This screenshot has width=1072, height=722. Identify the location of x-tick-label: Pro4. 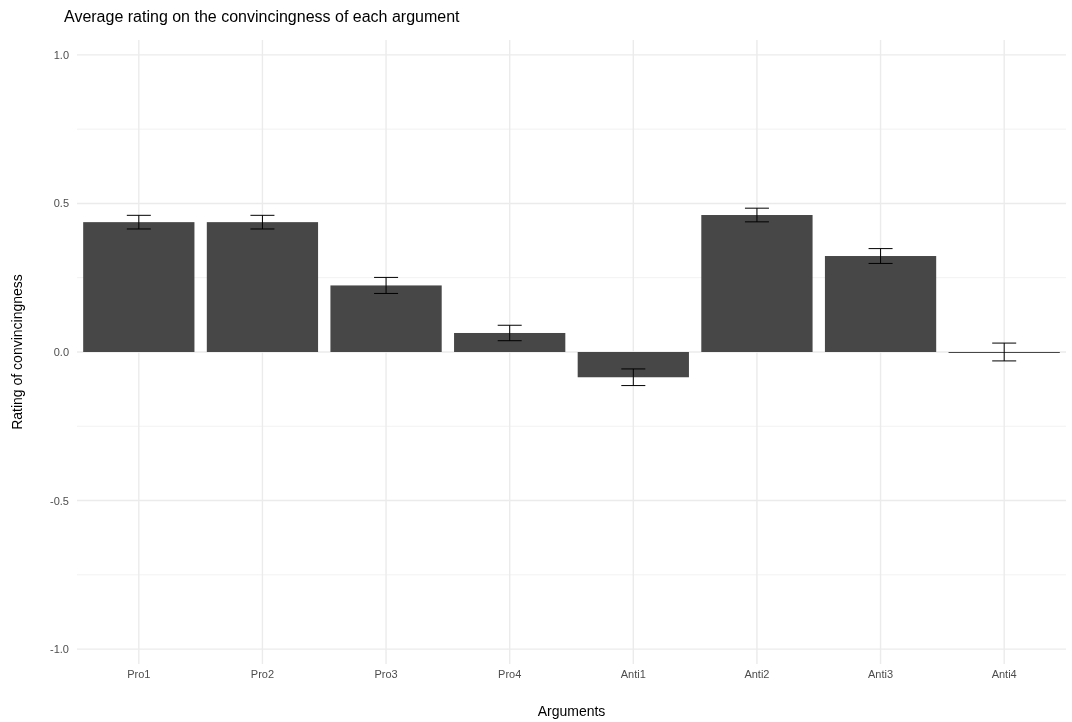
(510, 673).